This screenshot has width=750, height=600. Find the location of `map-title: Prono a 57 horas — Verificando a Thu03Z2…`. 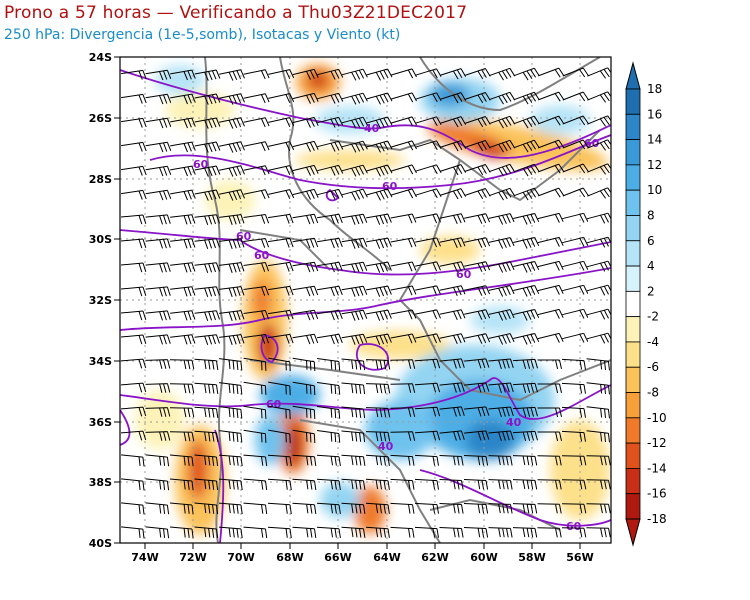

map-title: Prono a 57 horas — Verificando a Thu03Z2… is located at coordinates (236, 13).